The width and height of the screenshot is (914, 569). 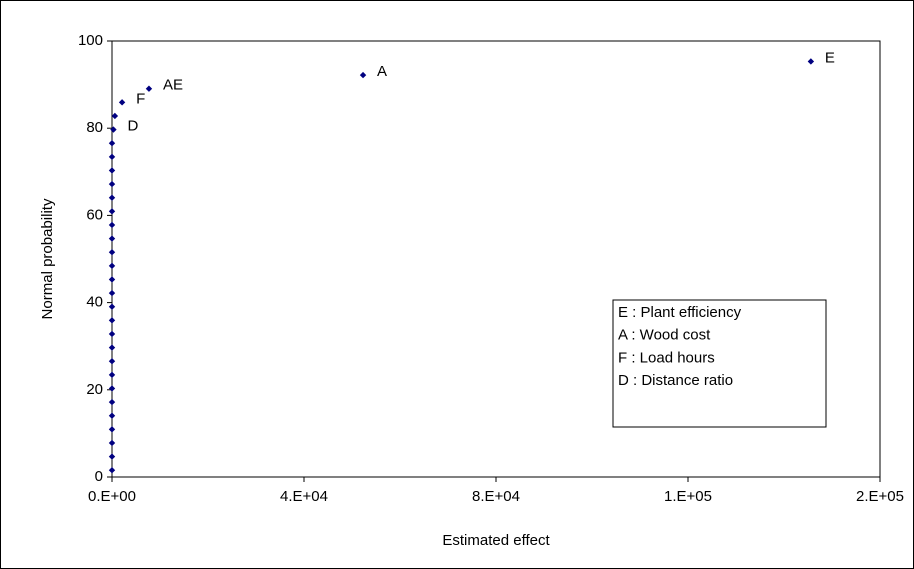 What do you see at coordinates (112, 496) in the screenshot?
I see `x-tick-label: 0.E+00` at bounding box center [112, 496].